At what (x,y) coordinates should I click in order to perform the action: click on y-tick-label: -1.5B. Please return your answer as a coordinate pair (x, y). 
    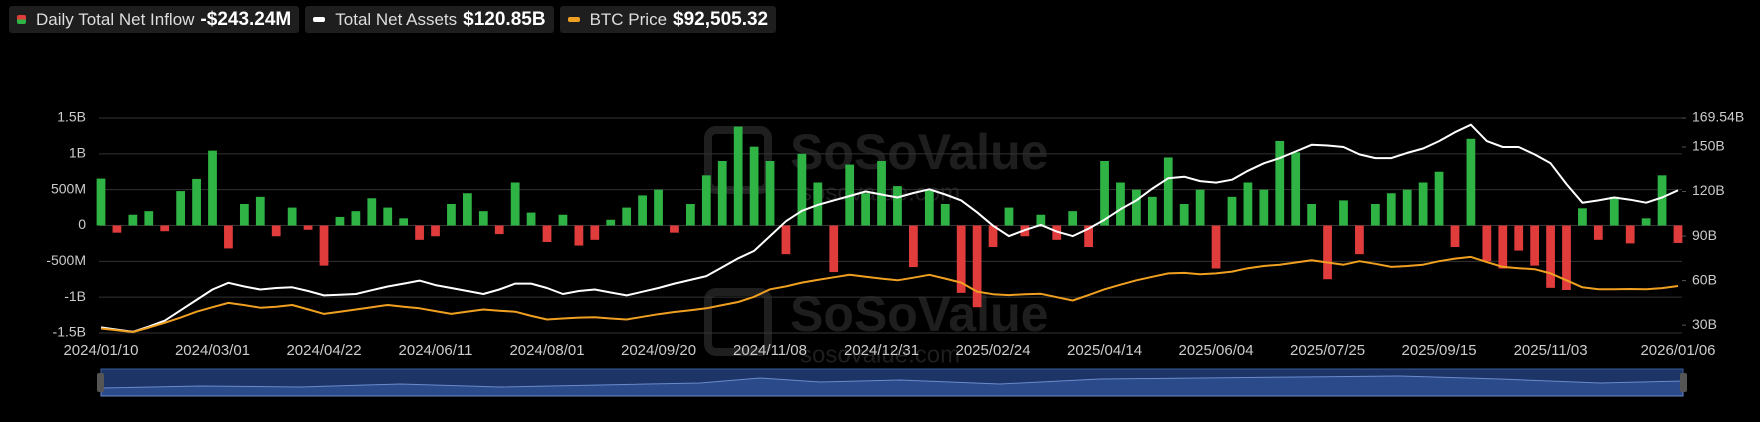
    Looking at the image, I should click on (69, 332).